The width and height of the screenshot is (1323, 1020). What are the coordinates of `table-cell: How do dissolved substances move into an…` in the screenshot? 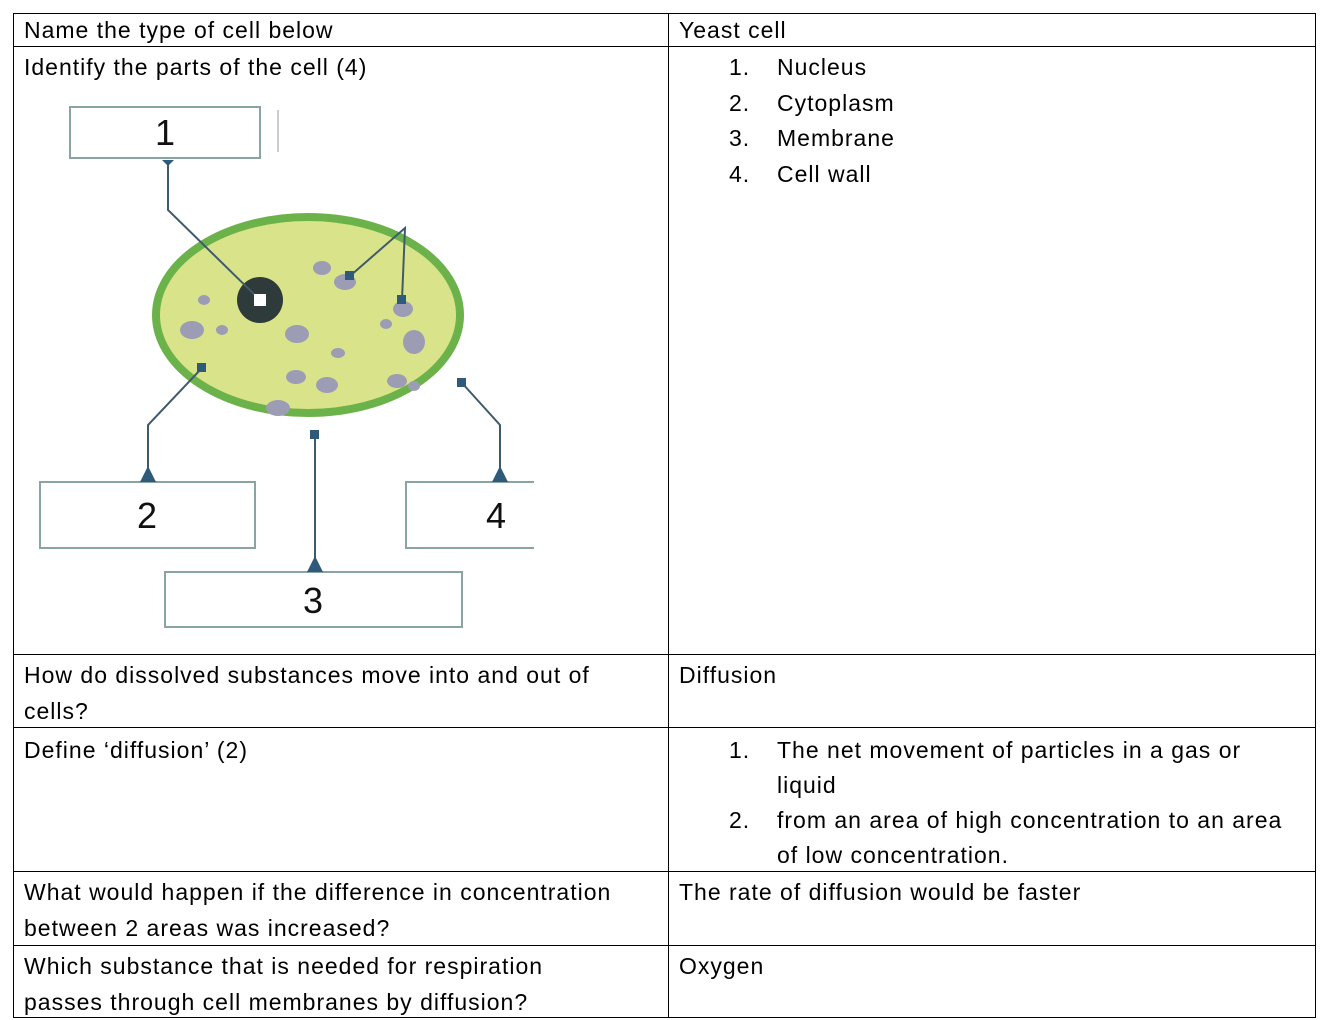 It's located at (341, 691).